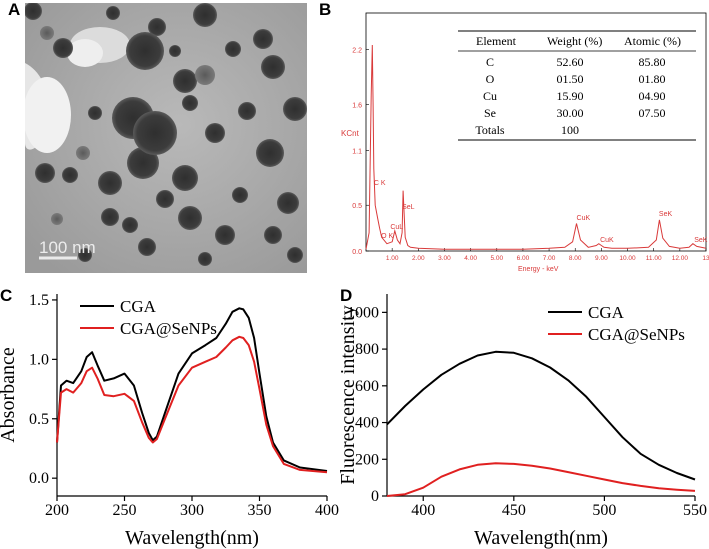 Image resolution: width=709 pixels, height=549 pixels. What do you see at coordinates (39, 478) in the screenshot?
I see `y-tick-label: 0.0` at bounding box center [39, 478].